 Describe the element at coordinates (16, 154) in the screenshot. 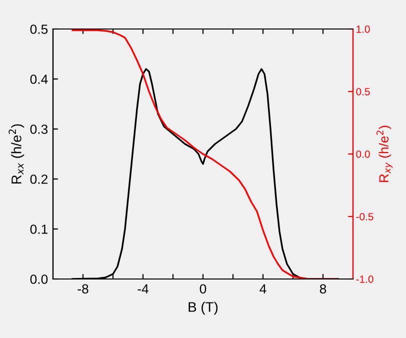

I see `y-axis-title: R$_{xx}$ (h/e$^{2}$)` at that location.